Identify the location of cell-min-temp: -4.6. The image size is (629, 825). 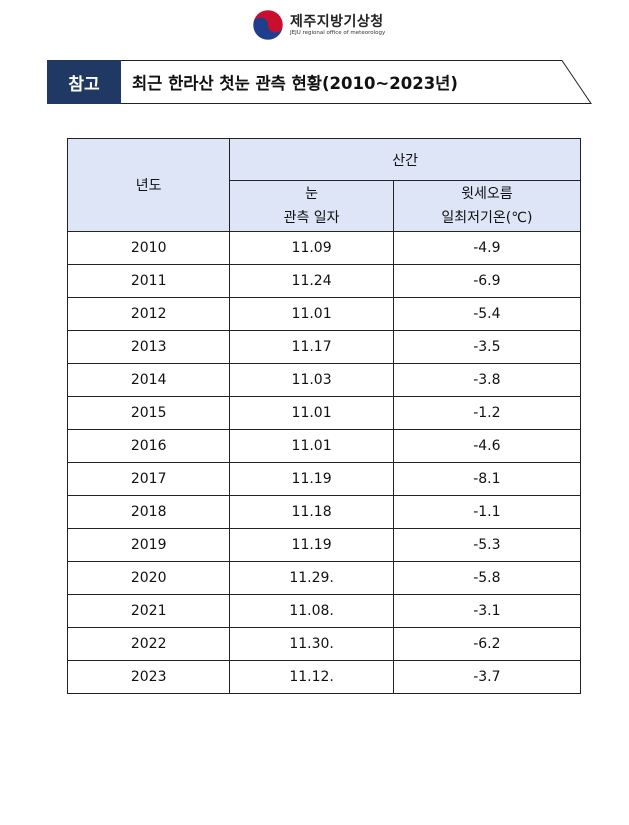
(487, 446).